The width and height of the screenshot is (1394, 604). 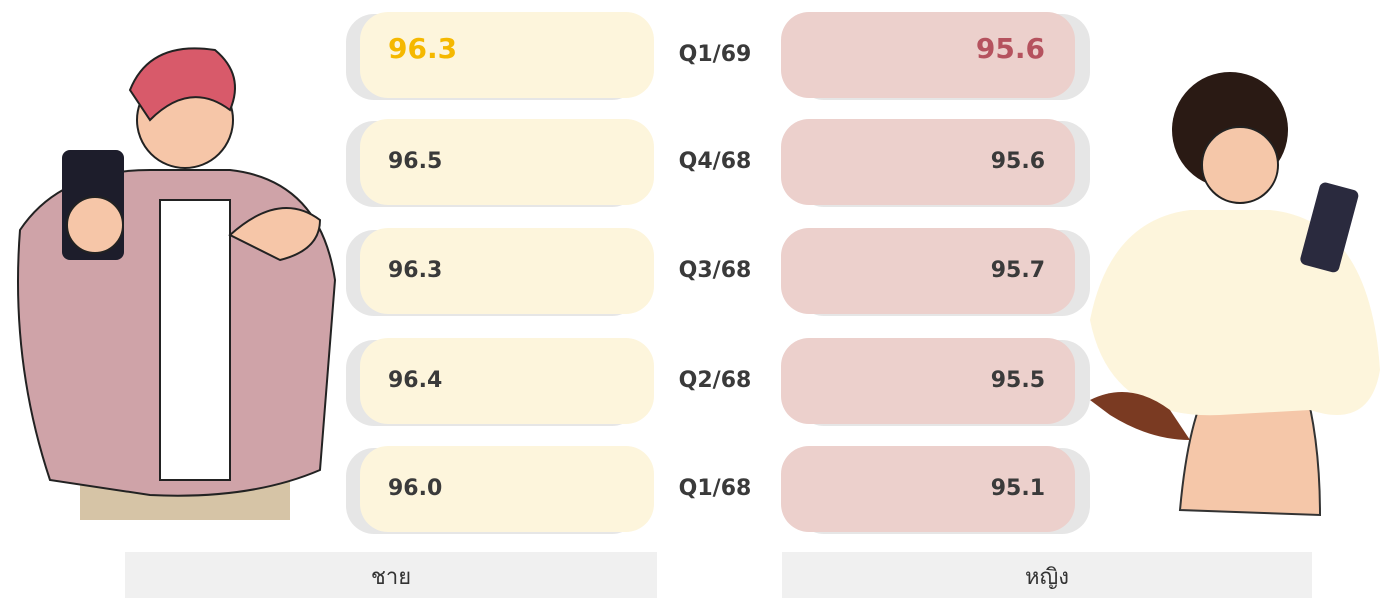 What do you see at coordinates (1047, 575) in the screenshot?
I see `female-footer: หญิง` at bounding box center [1047, 575].